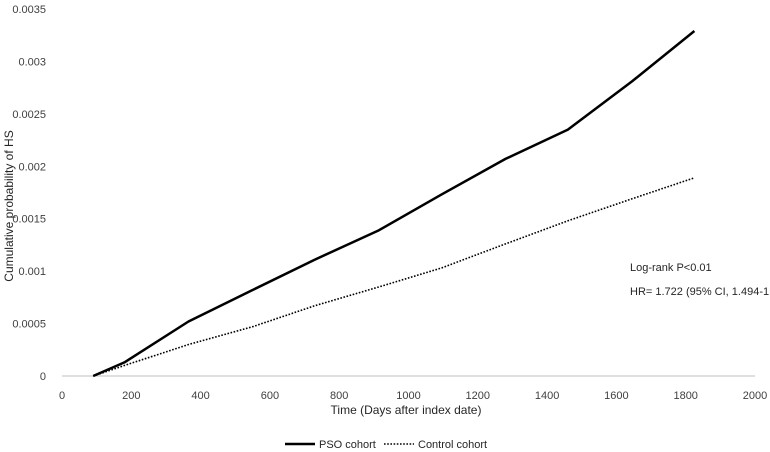 Image resolution: width=770 pixels, height=452 pixels. I want to click on hr-annotation: HR= 1.722 (95% CI, 1.494-1.983), so click(700, 292).